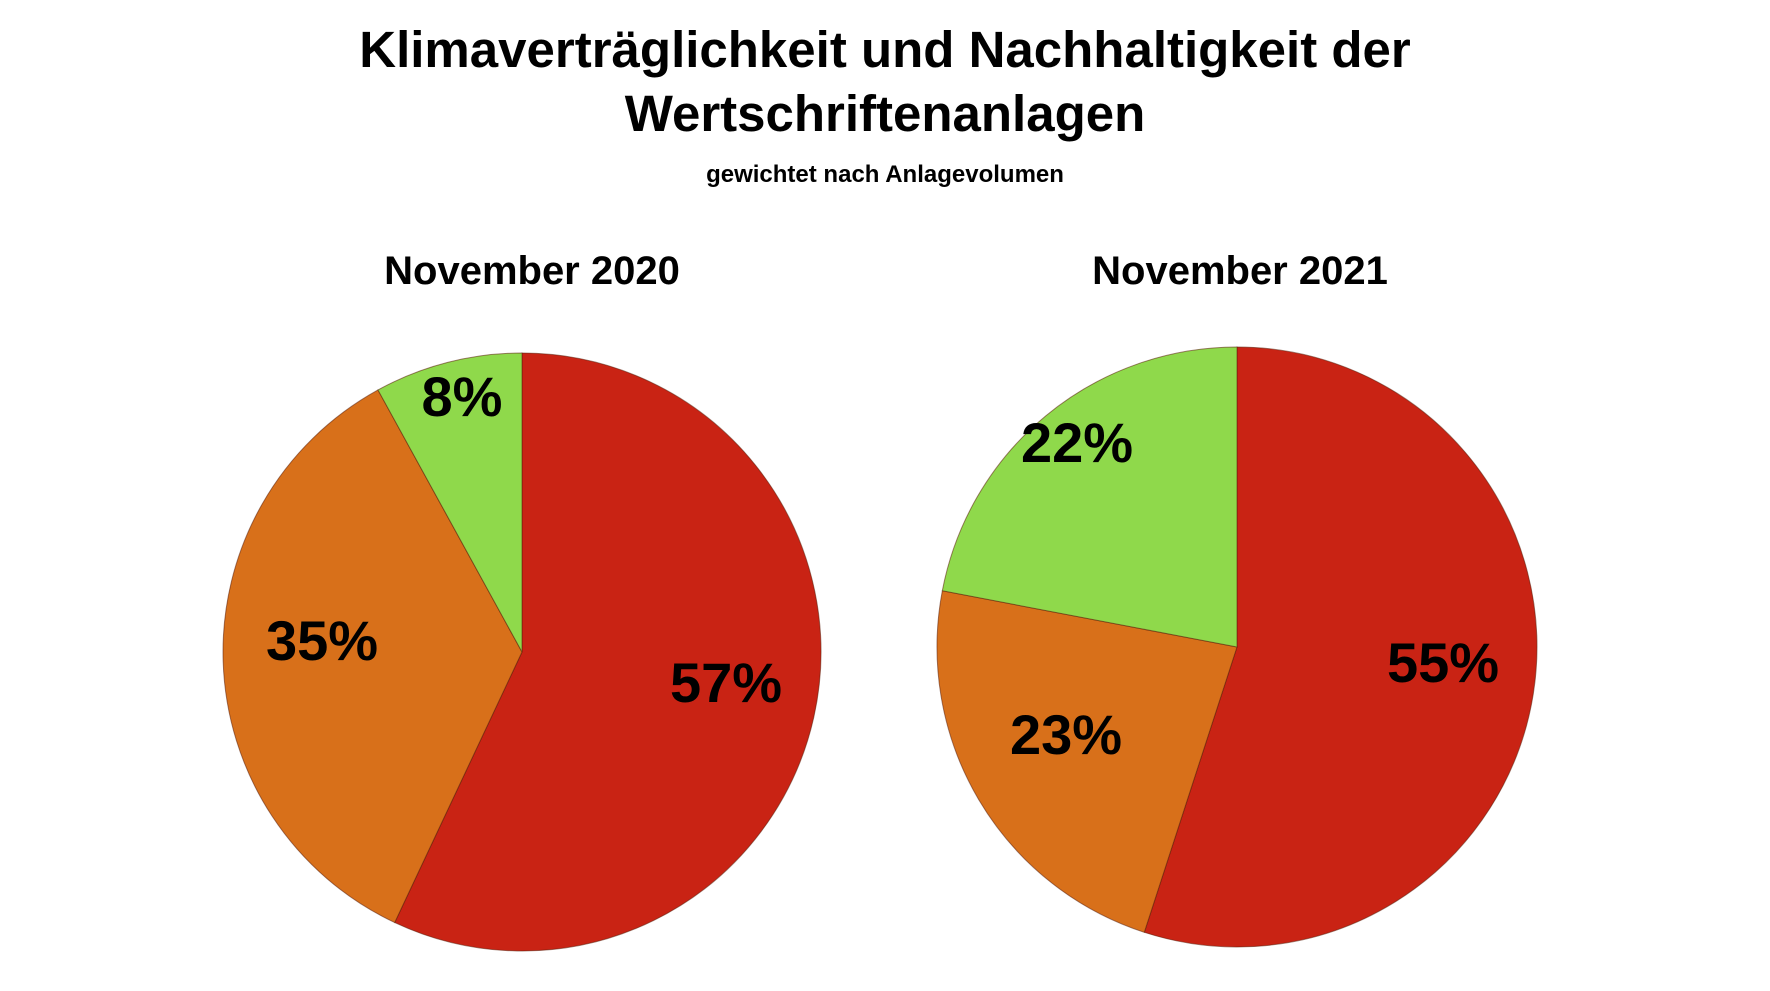 Image resolution: width=1770 pixels, height=991 pixels. What do you see at coordinates (322, 640) in the screenshot?
I see `slice-label: 35%` at bounding box center [322, 640].